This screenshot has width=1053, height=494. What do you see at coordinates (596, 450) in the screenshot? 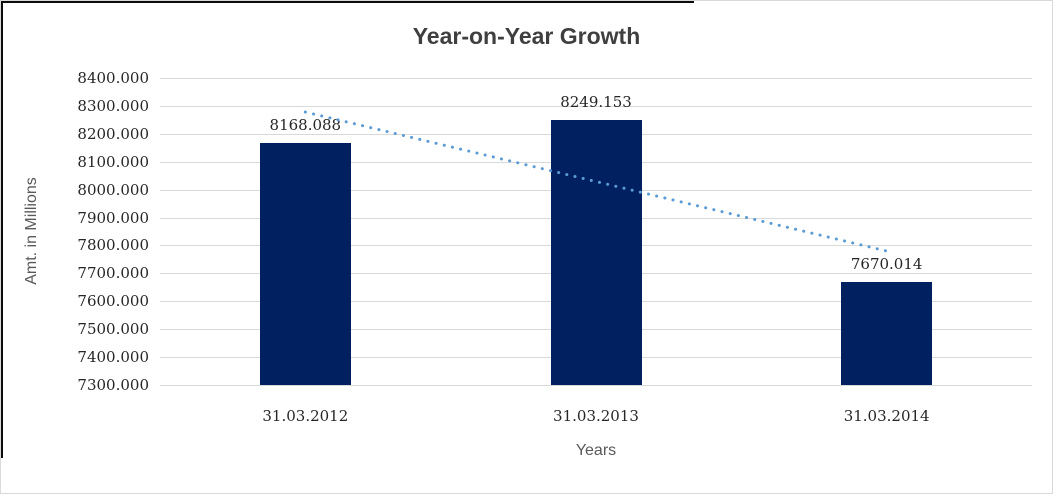
I see `x-axis-title: Years` at bounding box center [596, 450].